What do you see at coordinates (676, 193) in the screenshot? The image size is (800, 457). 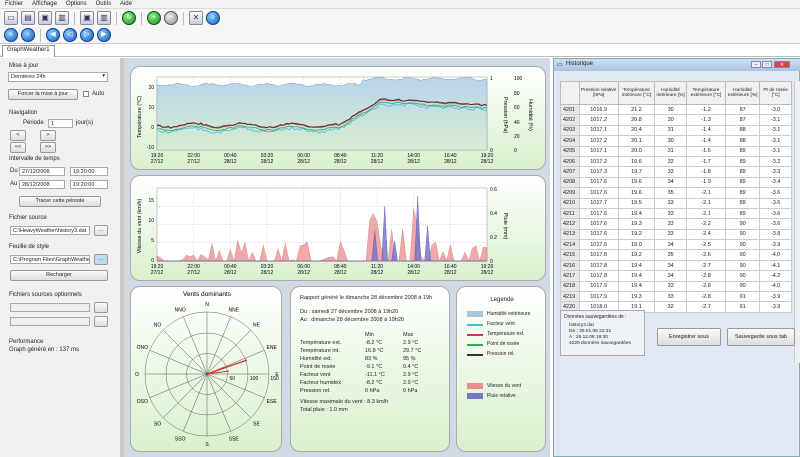 I see `table-row: 4209 1017.6 19.6 35 -2.1 89 -3.6` at bounding box center [676, 193].